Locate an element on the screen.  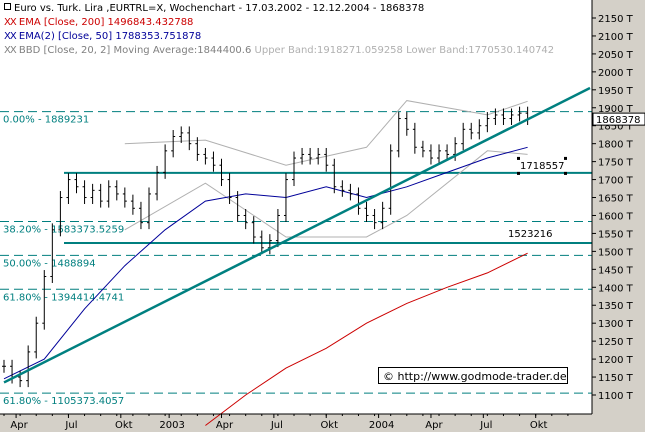
y-tick-label: 2100 T is located at coordinates (616, 37).